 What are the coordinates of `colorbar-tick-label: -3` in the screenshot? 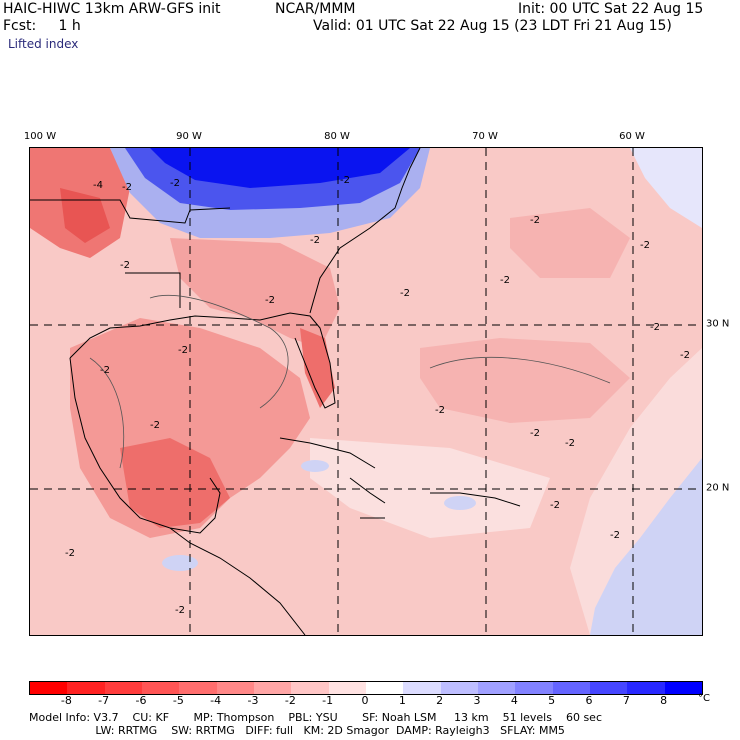 It's located at (253, 700).